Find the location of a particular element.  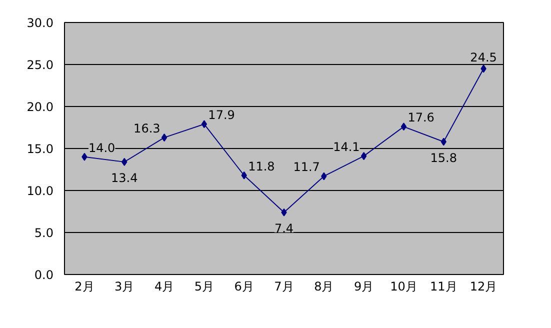

x-tick-label: 11月 is located at coordinates (444, 287).